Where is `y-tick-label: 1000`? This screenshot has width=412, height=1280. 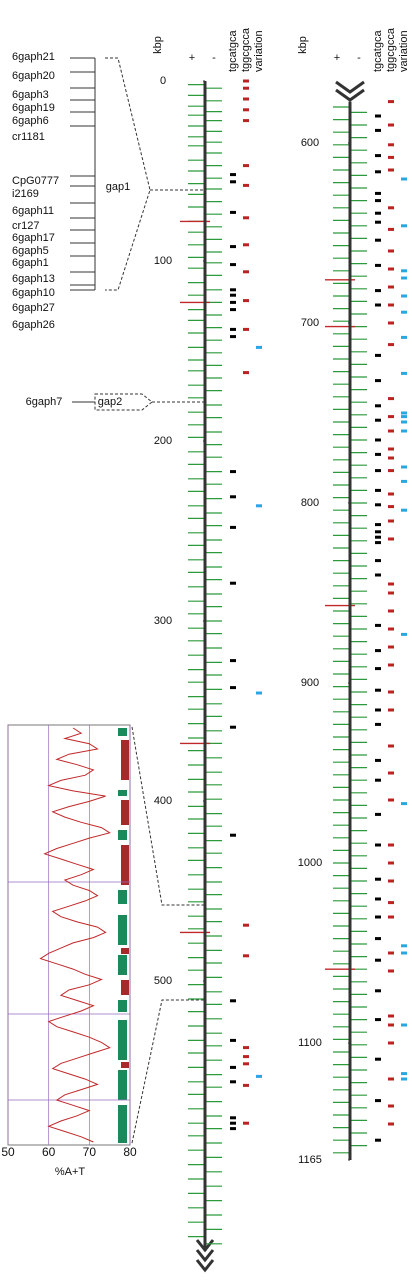 y-tick-label: 1000 is located at coordinates (310, 863).